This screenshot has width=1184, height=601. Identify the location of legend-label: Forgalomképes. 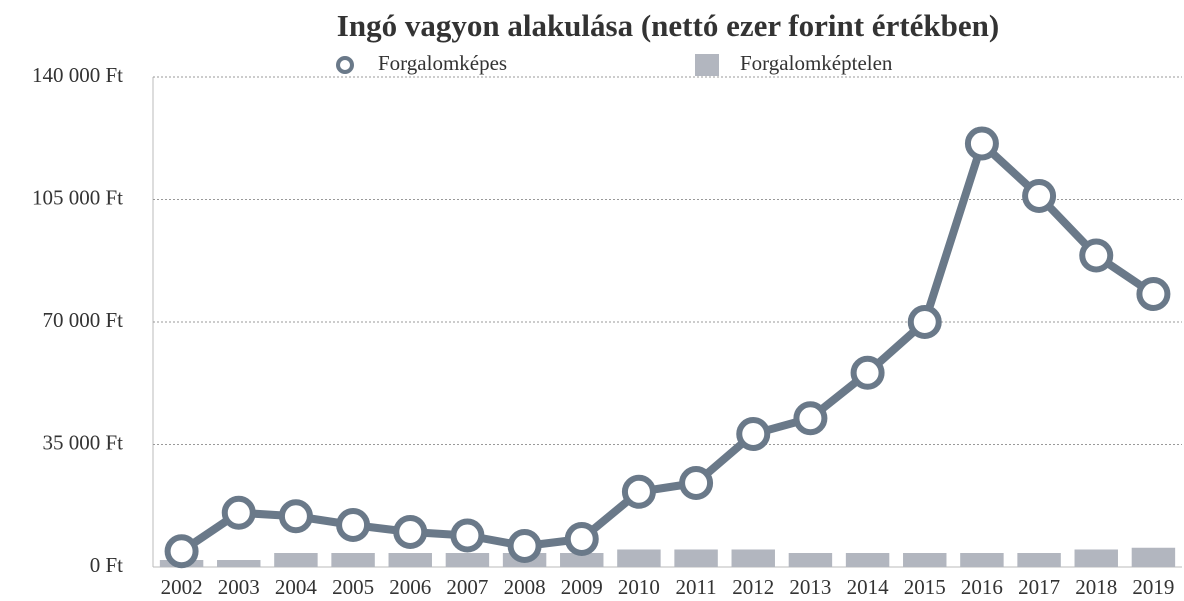
(442, 63).